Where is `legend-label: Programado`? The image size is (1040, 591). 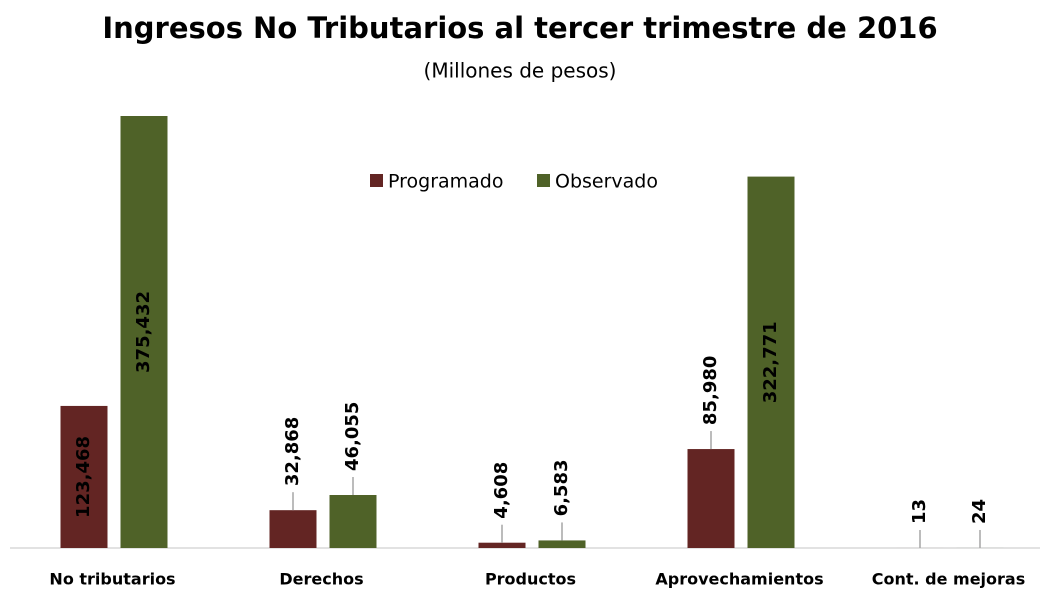
legend-label: Programado is located at coordinates (446, 182).